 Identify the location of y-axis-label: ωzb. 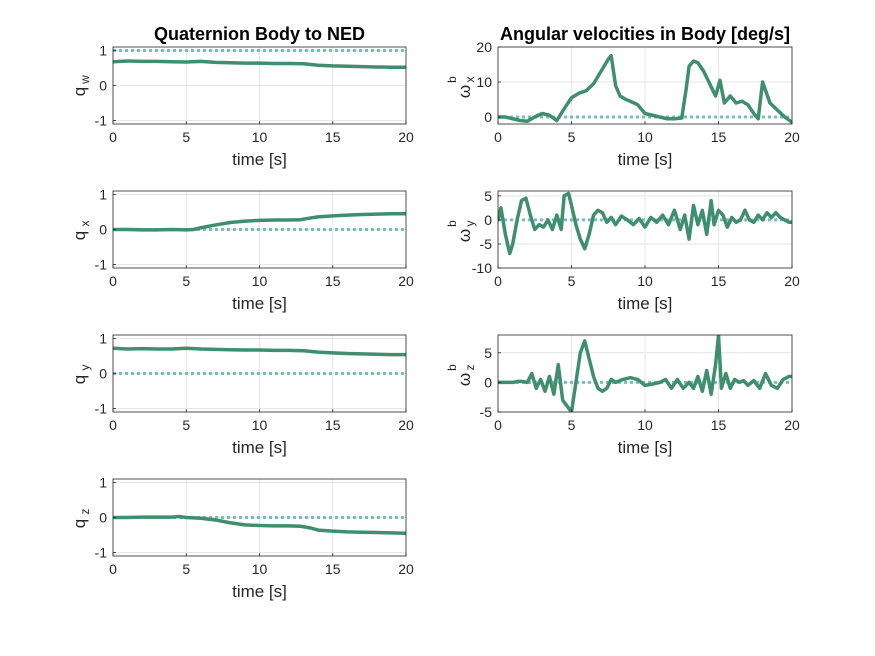
(461, 375).